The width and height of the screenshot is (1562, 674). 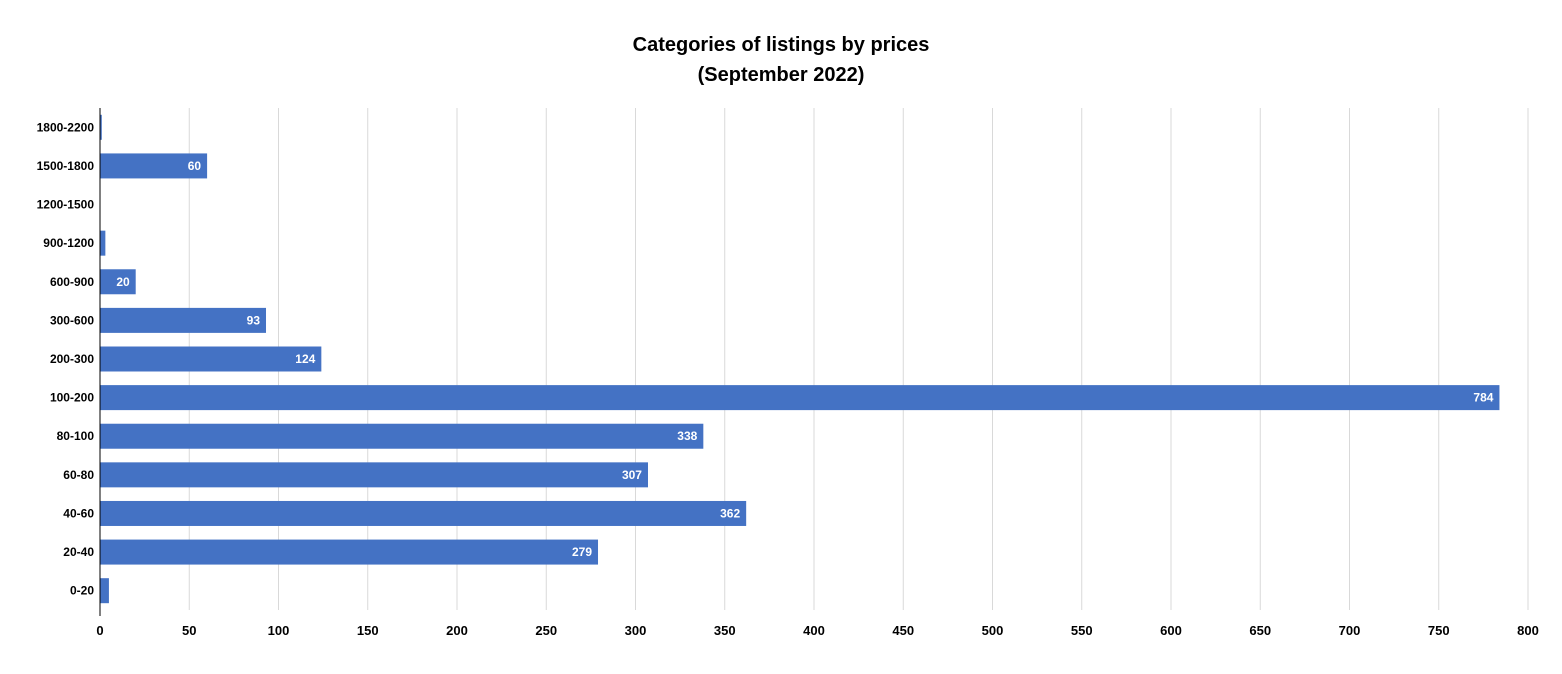 I want to click on x-tick-label: 500, so click(x=993, y=630).